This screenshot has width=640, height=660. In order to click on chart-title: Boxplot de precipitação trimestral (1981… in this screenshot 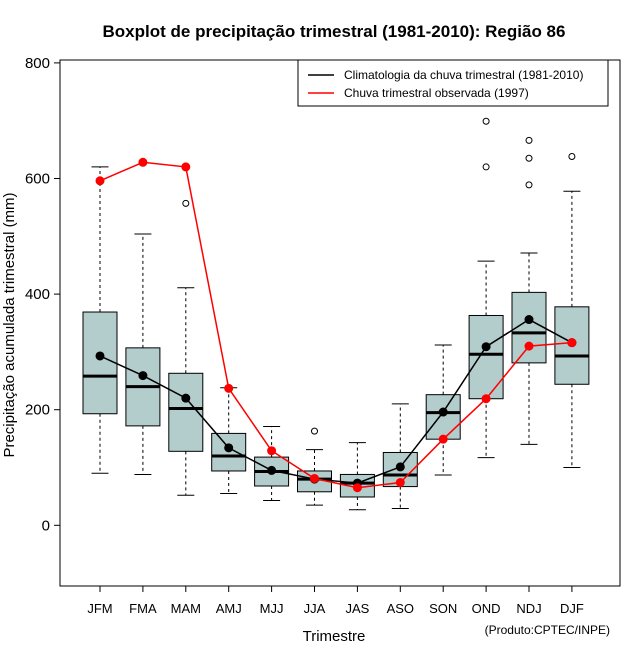, I will do `click(334, 31)`.